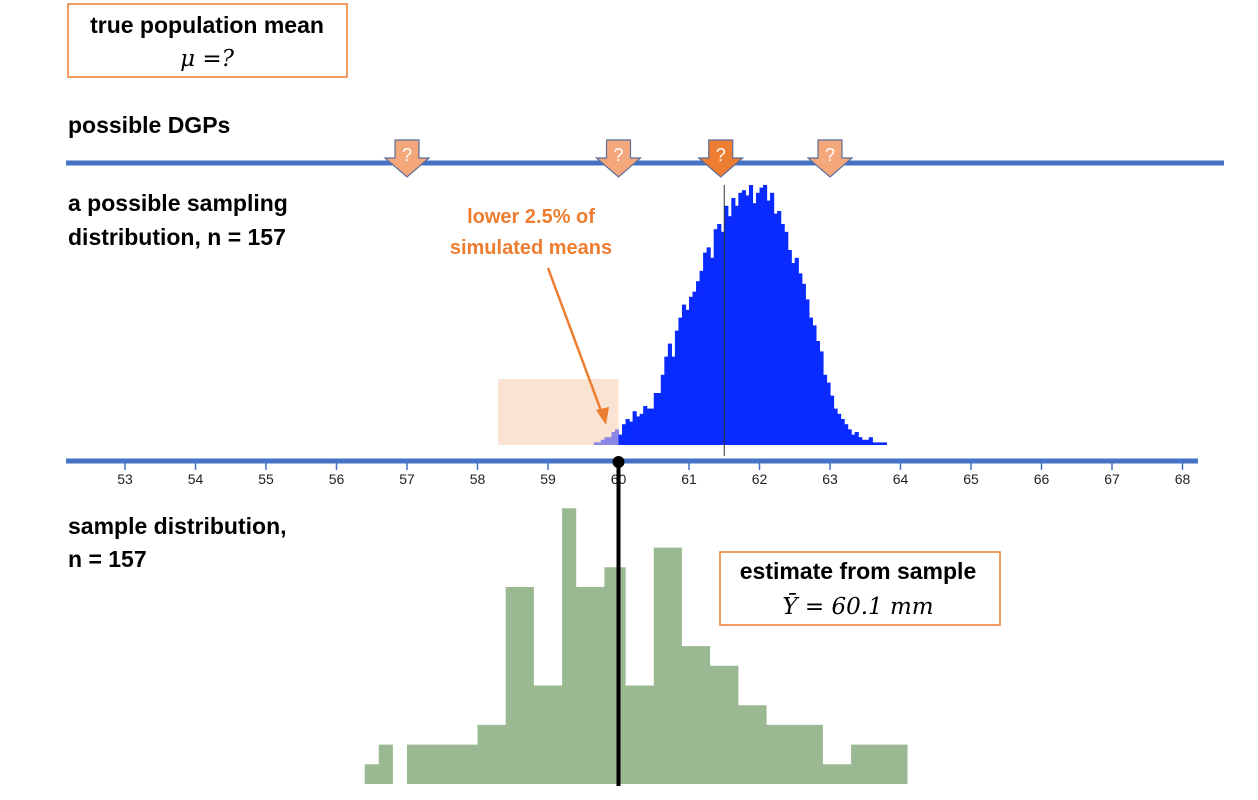  Describe the element at coordinates (266, 479) in the screenshot. I see `axis-tick-label: 55` at that location.